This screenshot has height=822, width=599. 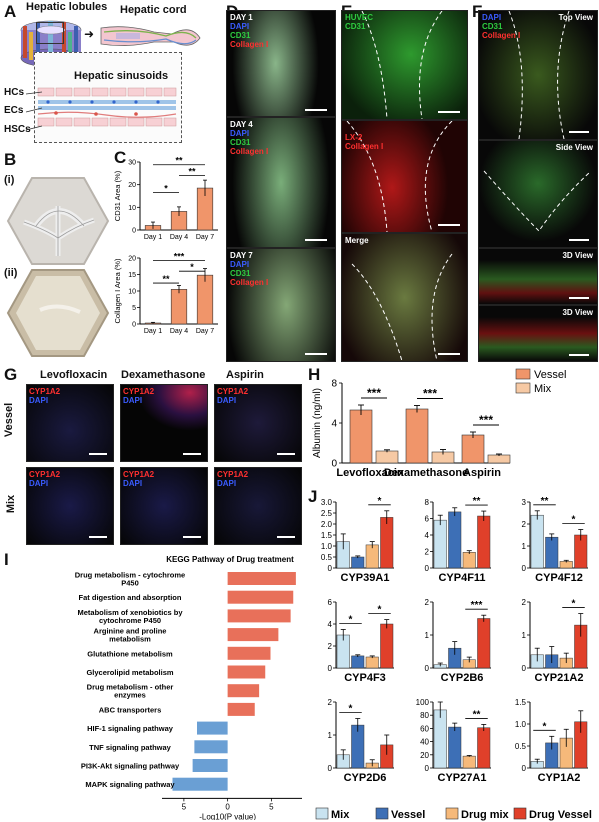 What do you see at coordinates (227, 806) in the screenshot?
I see `x-tick-label: 0` at bounding box center [227, 806].